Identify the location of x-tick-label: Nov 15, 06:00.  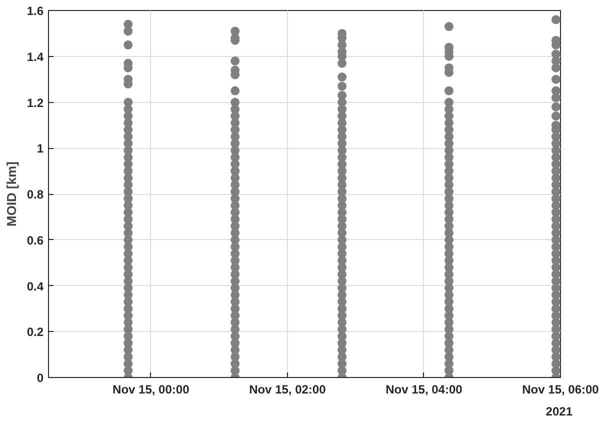
(561, 389).